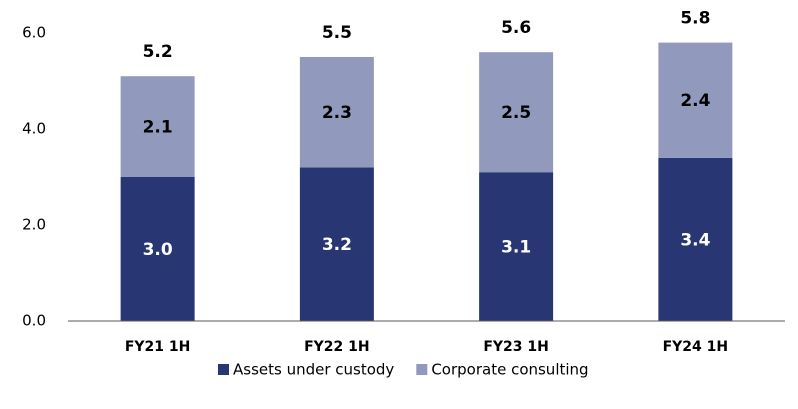  What do you see at coordinates (158, 347) in the screenshot?
I see `x-tick-label: FY21 1H` at bounding box center [158, 347].